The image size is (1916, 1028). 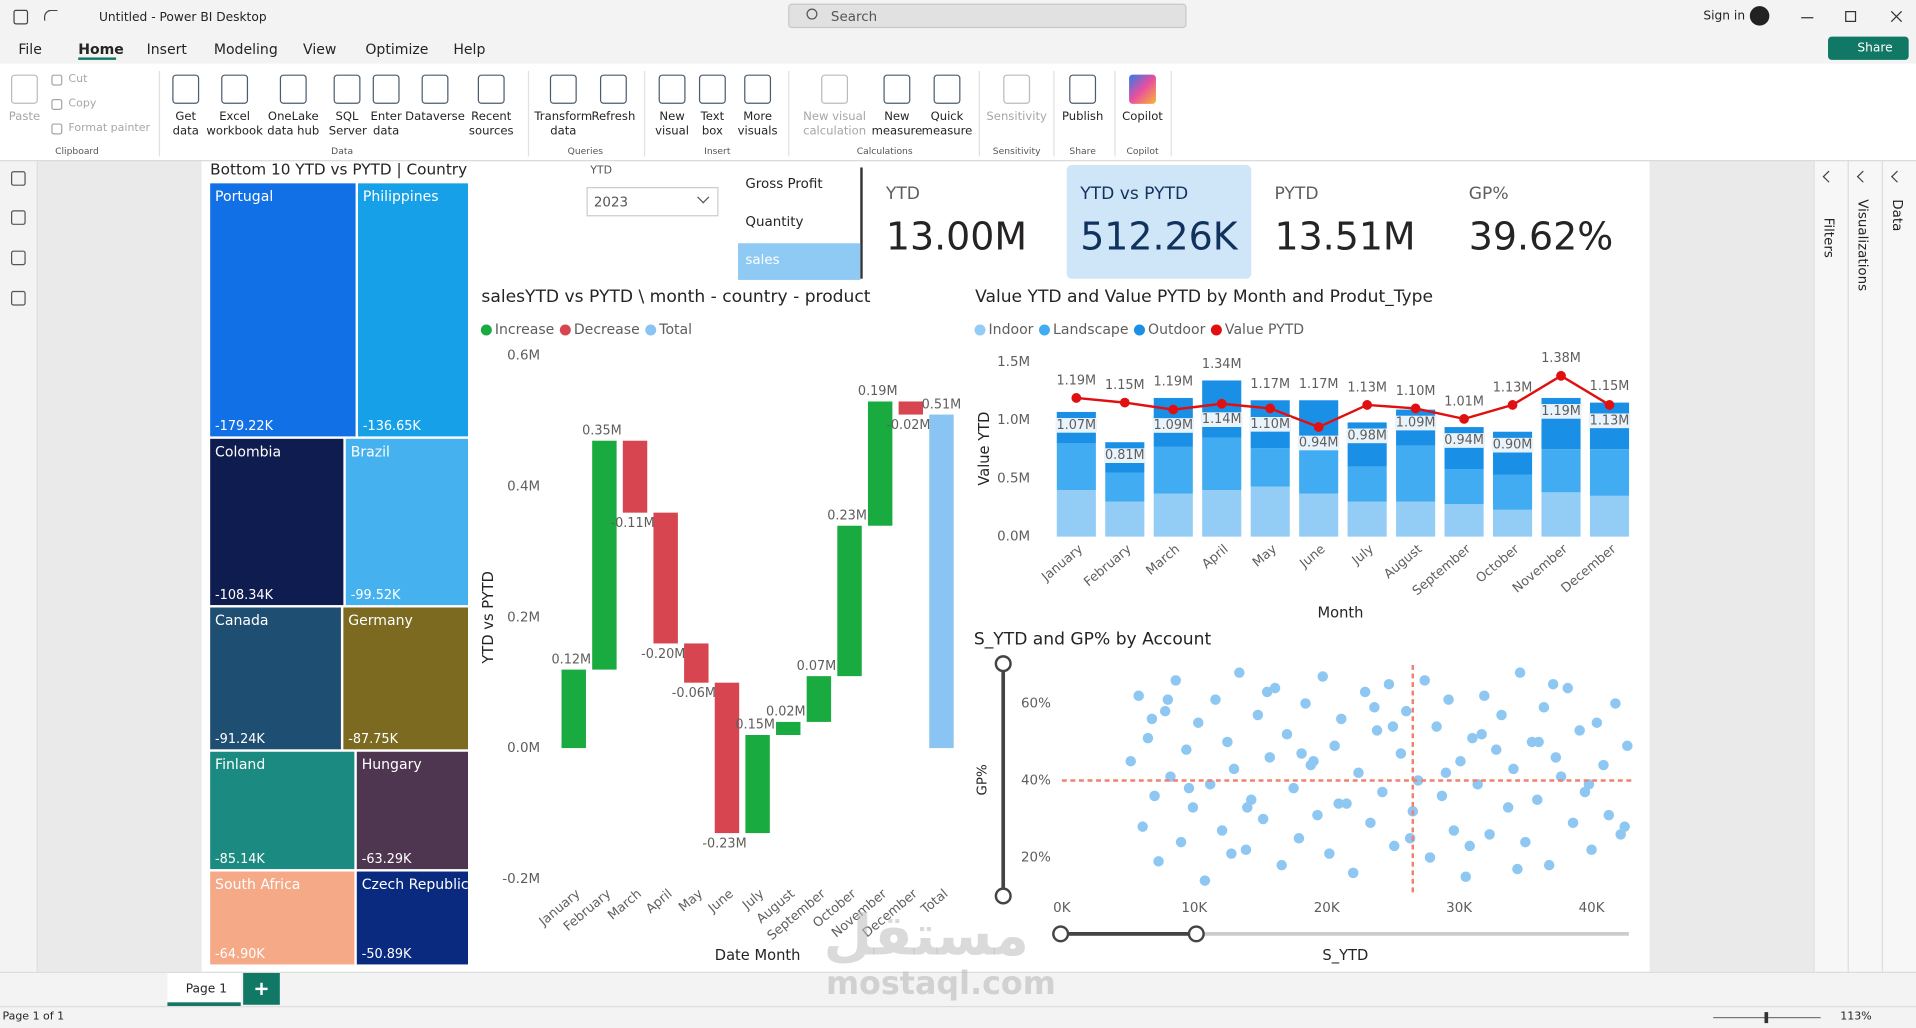 What do you see at coordinates (1862, 245) in the screenshot?
I see `visualizations-pane-label: Visualizations` at bounding box center [1862, 245].